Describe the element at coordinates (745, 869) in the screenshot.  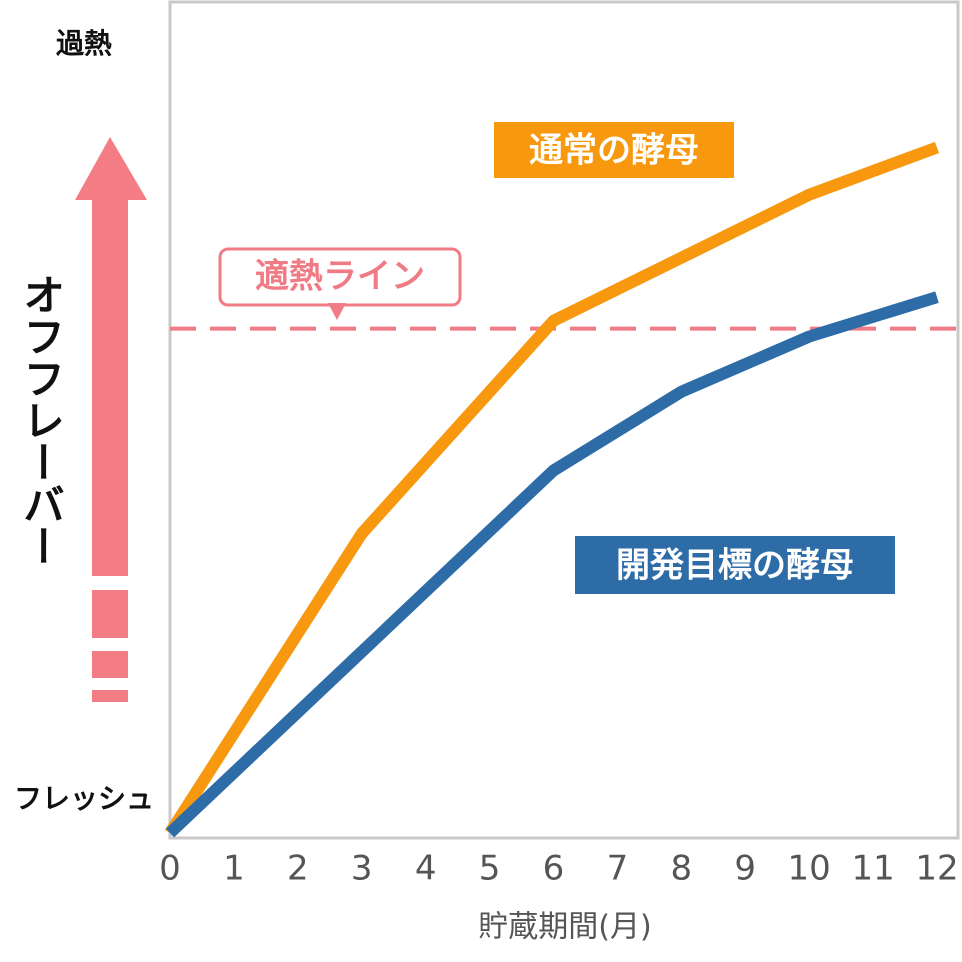
I see `x-tick-label: 9` at that location.